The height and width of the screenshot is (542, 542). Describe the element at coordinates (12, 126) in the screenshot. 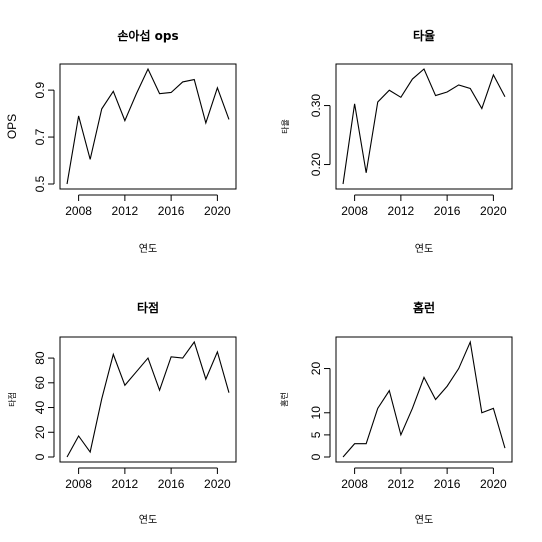

I see `panel-1-y-axis-label: OPS` at that location.